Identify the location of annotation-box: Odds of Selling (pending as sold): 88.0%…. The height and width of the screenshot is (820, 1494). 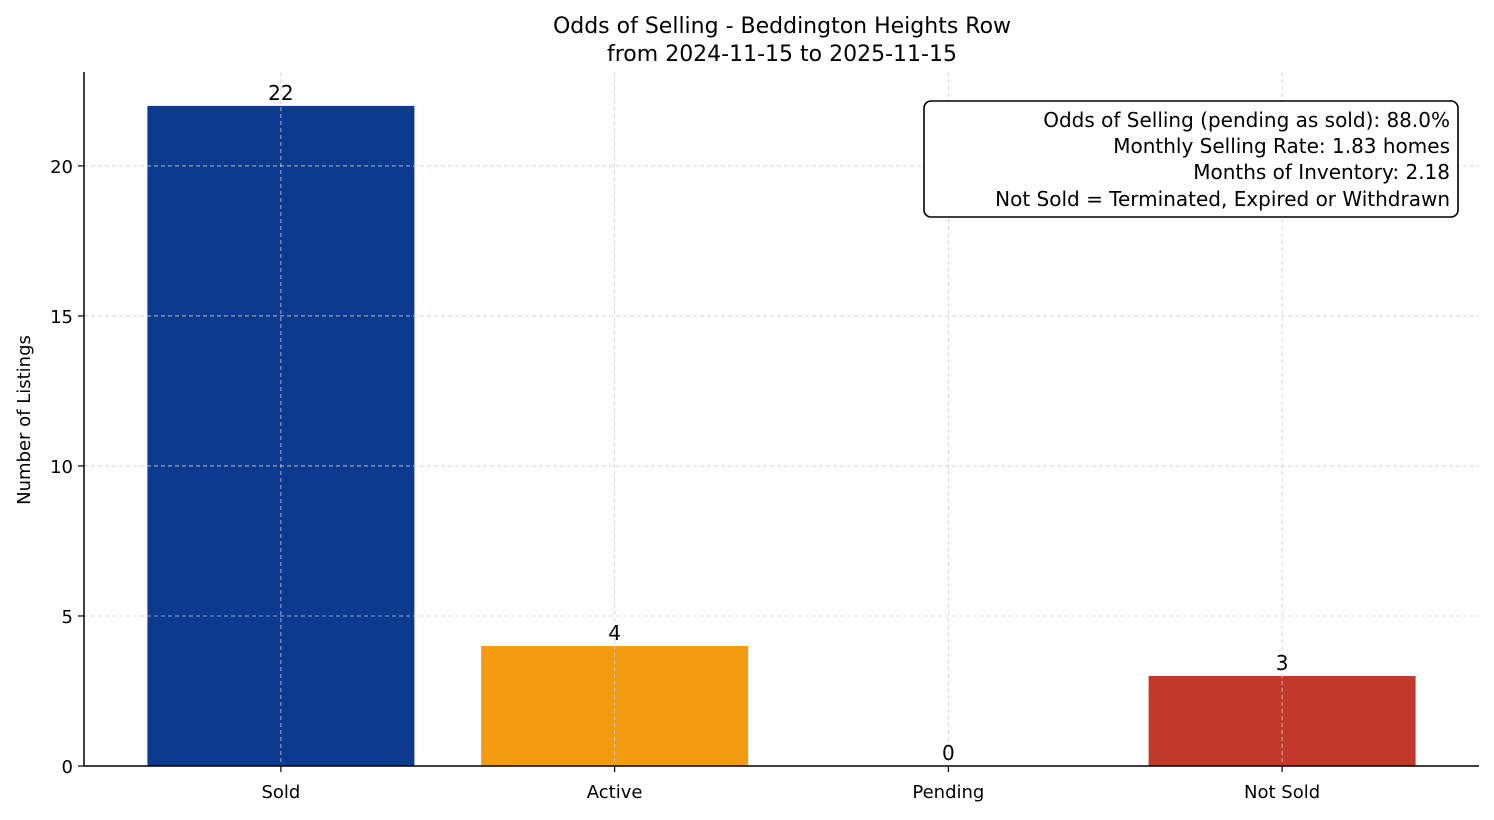
(1191, 159).